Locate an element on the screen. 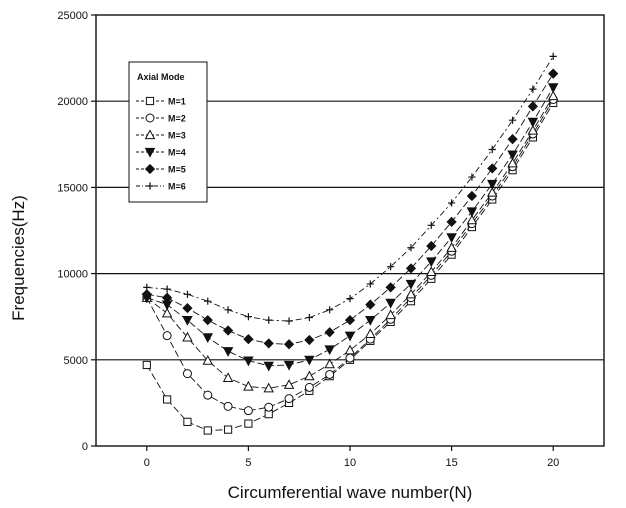 This screenshot has width=626, height=508. legend-label: M=6 is located at coordinates (177, 187).